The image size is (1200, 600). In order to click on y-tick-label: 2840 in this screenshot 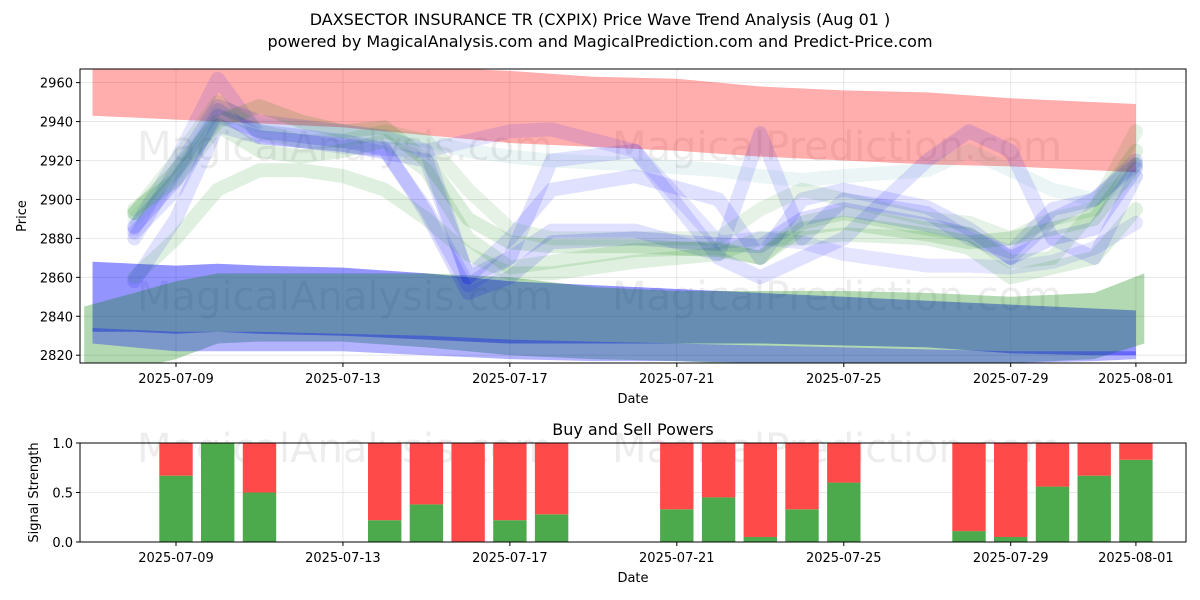, I will do `click(56, 317)`.